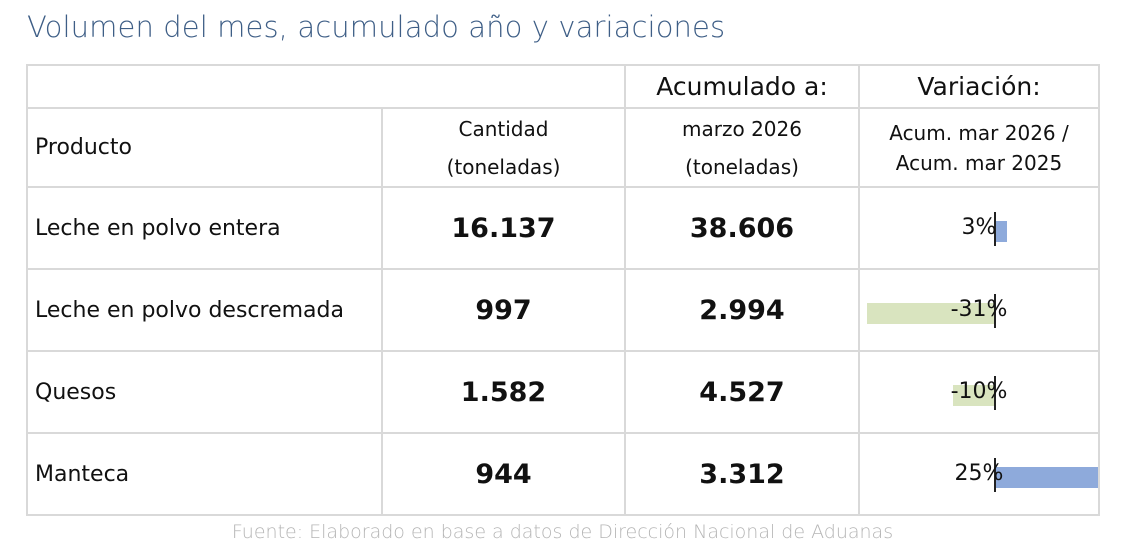  What do you see at coordinates (503, 147) in the screenshot?
I see `header-cantidad: Cantidad (toneladas)` at bounding box center [503, 147].